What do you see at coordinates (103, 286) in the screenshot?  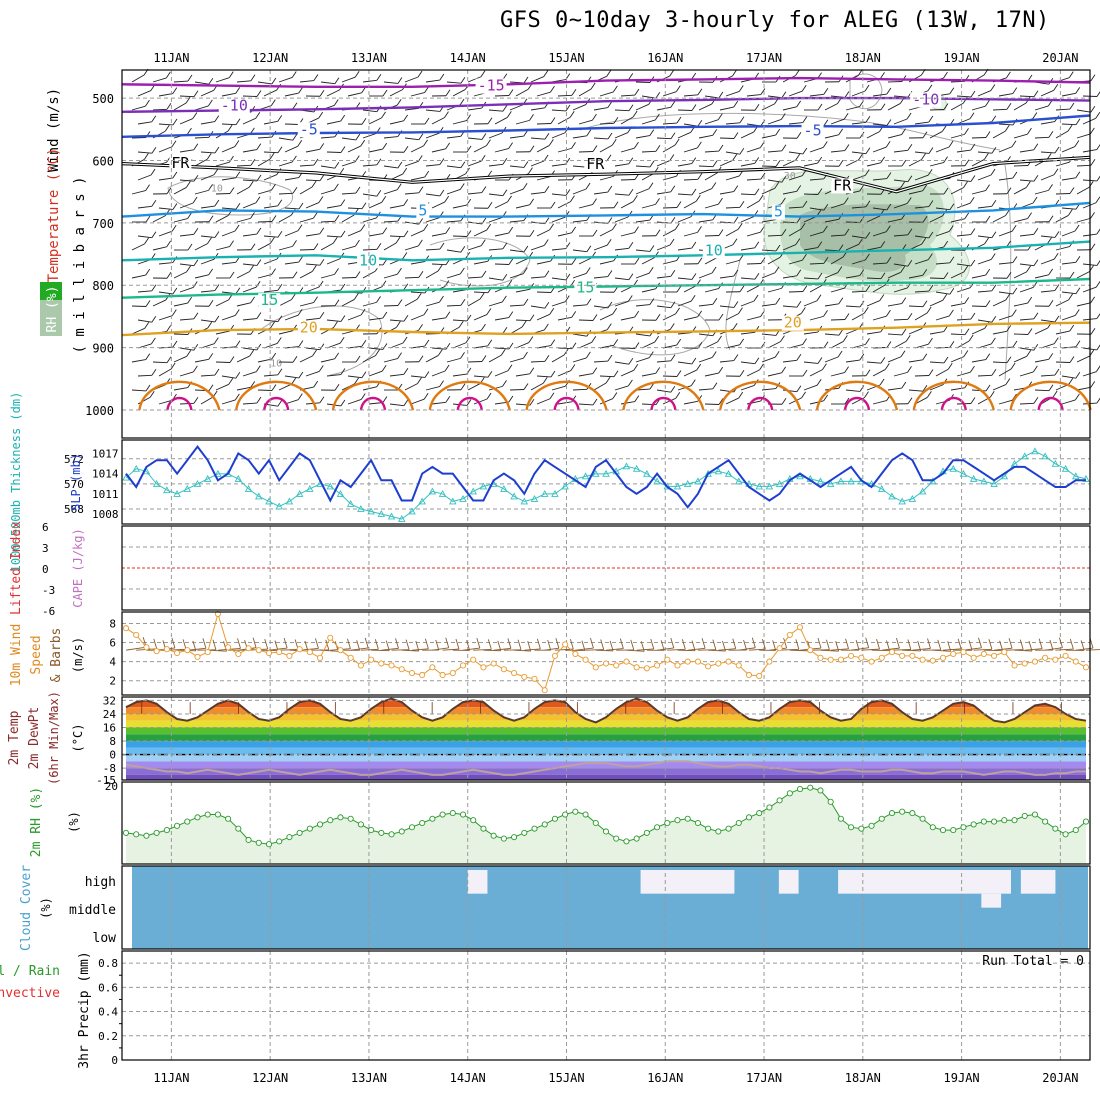 I see `pressure-tick-label: 800` at bounding box center [103, 286].